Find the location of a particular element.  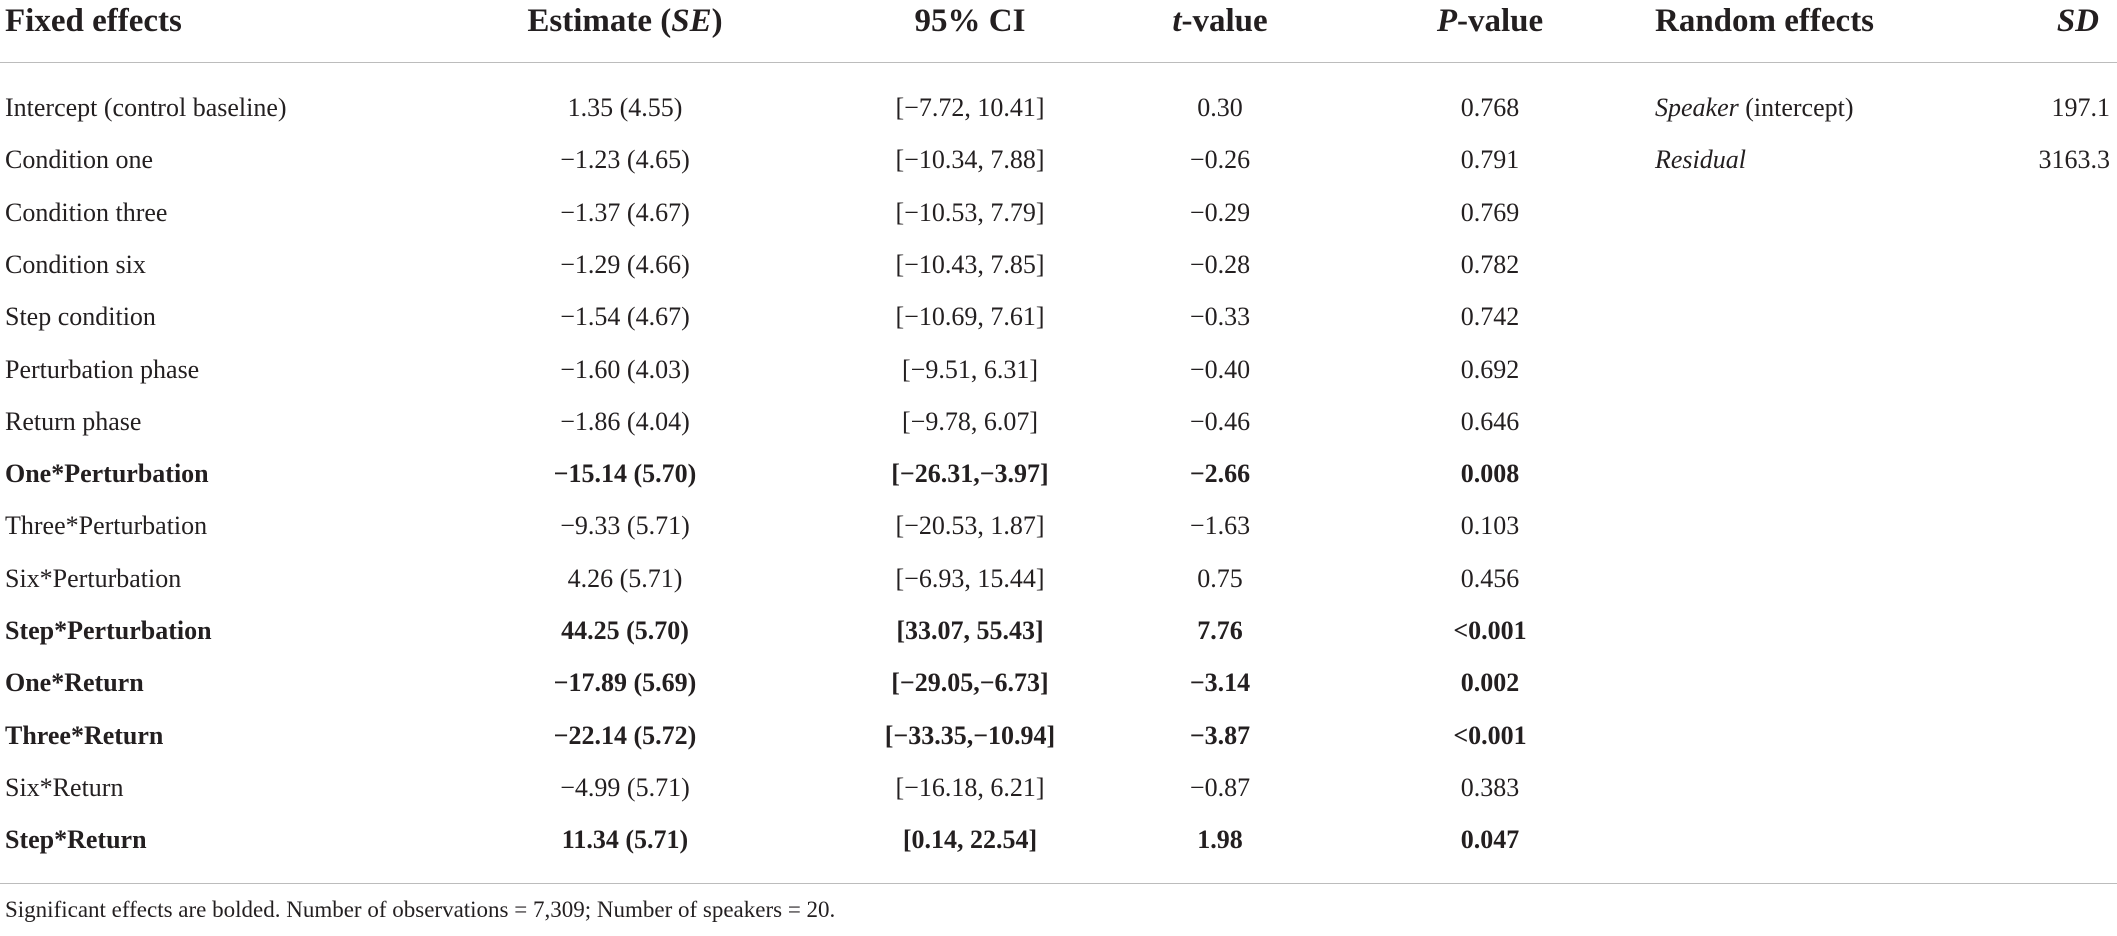

row-p-value: 0.002 is located at coordinates (1490, 683).